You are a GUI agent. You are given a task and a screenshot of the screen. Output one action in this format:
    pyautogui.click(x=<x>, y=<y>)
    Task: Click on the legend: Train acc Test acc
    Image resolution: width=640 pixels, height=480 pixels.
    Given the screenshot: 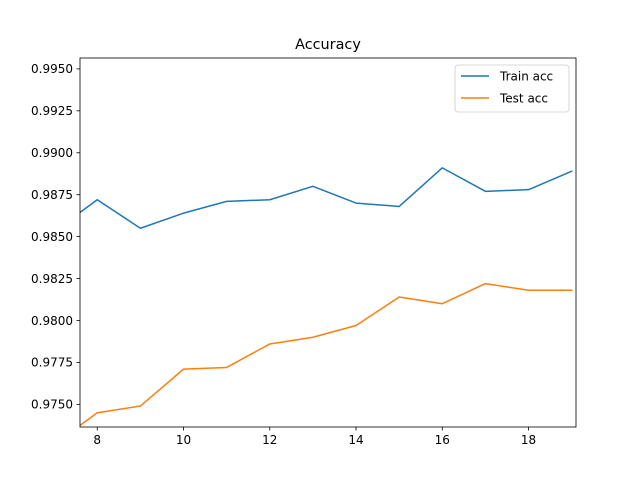 What is the action you would take?
    pyautogui.click(x=512, y=88)
    